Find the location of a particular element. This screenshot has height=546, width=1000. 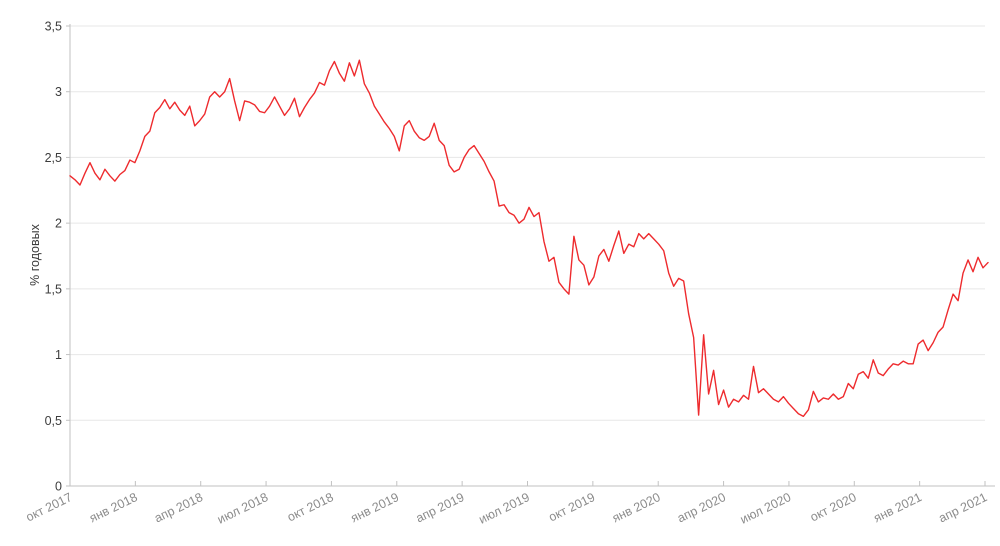

x-tick-label: окт 2018 is located at coordinates (310, 507).